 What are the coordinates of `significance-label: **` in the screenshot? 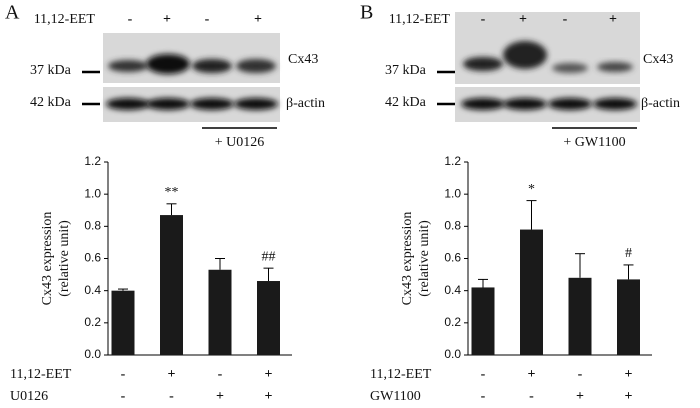 It's located at (172, 192).